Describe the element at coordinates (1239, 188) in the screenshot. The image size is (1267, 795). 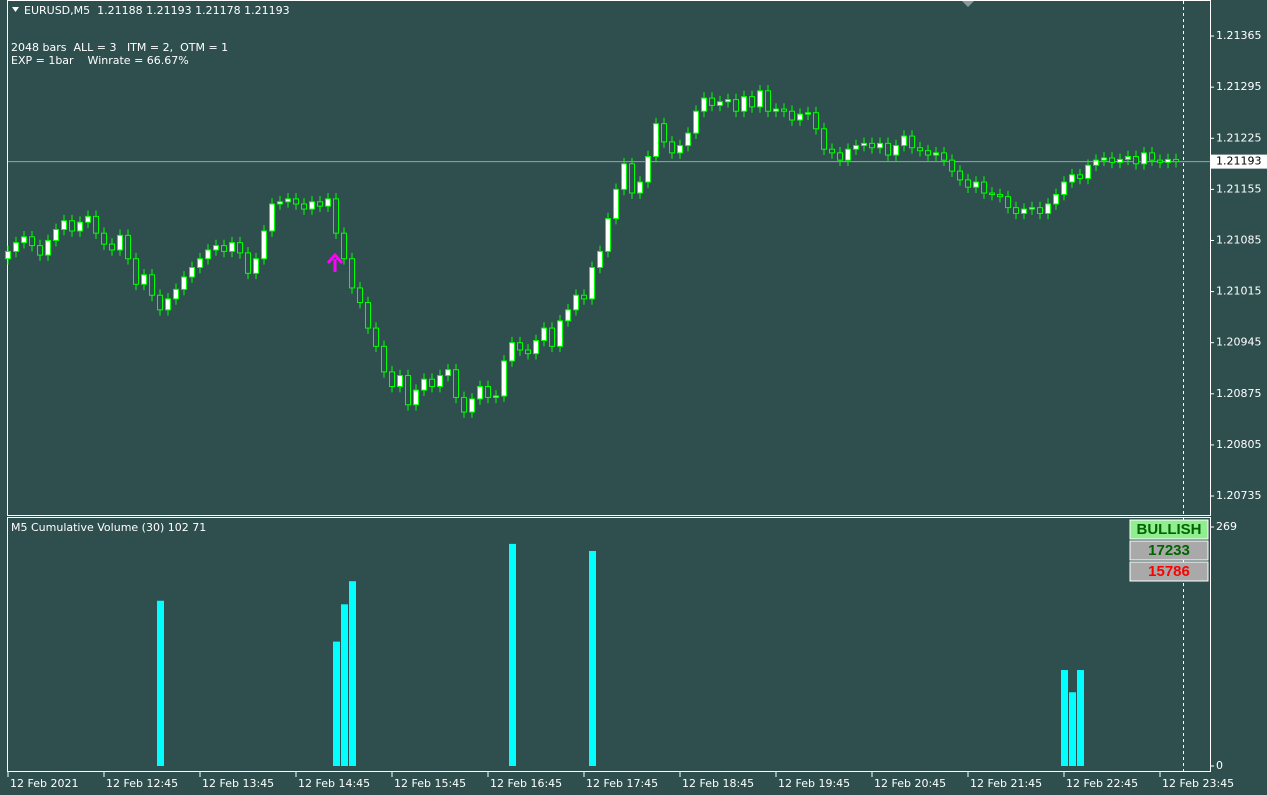
I see `y-tick-label: 1.21155` at that location.